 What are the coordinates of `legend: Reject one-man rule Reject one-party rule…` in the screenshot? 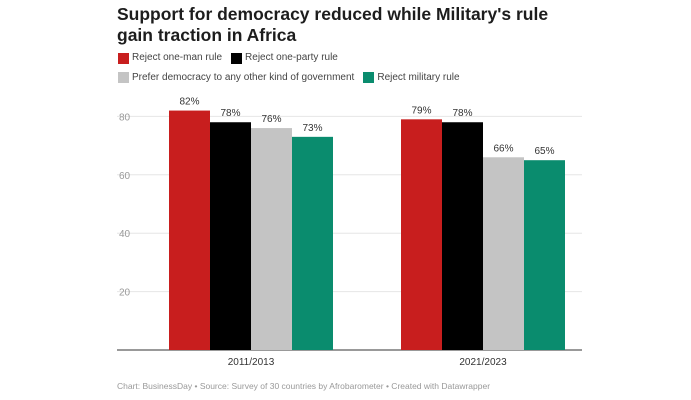 It's located at (353, 69).